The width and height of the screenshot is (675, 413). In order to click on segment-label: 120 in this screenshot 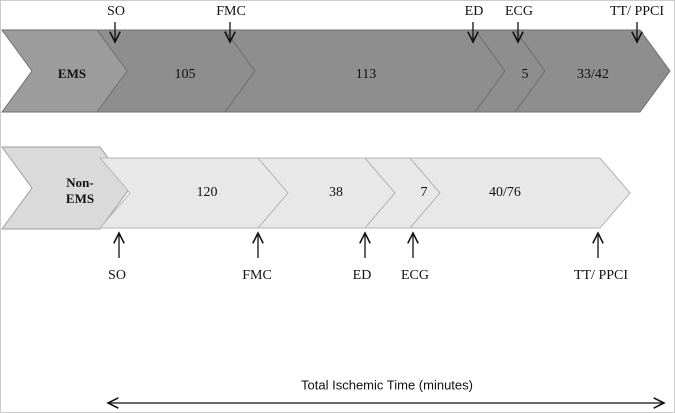, I will do `click(207, 192)`.